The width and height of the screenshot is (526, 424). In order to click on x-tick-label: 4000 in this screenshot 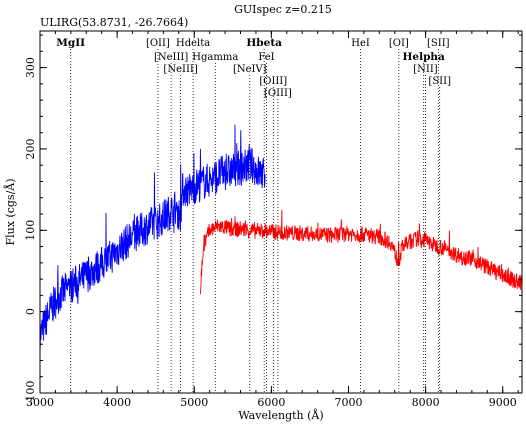, I will do `click(117, 402)`.